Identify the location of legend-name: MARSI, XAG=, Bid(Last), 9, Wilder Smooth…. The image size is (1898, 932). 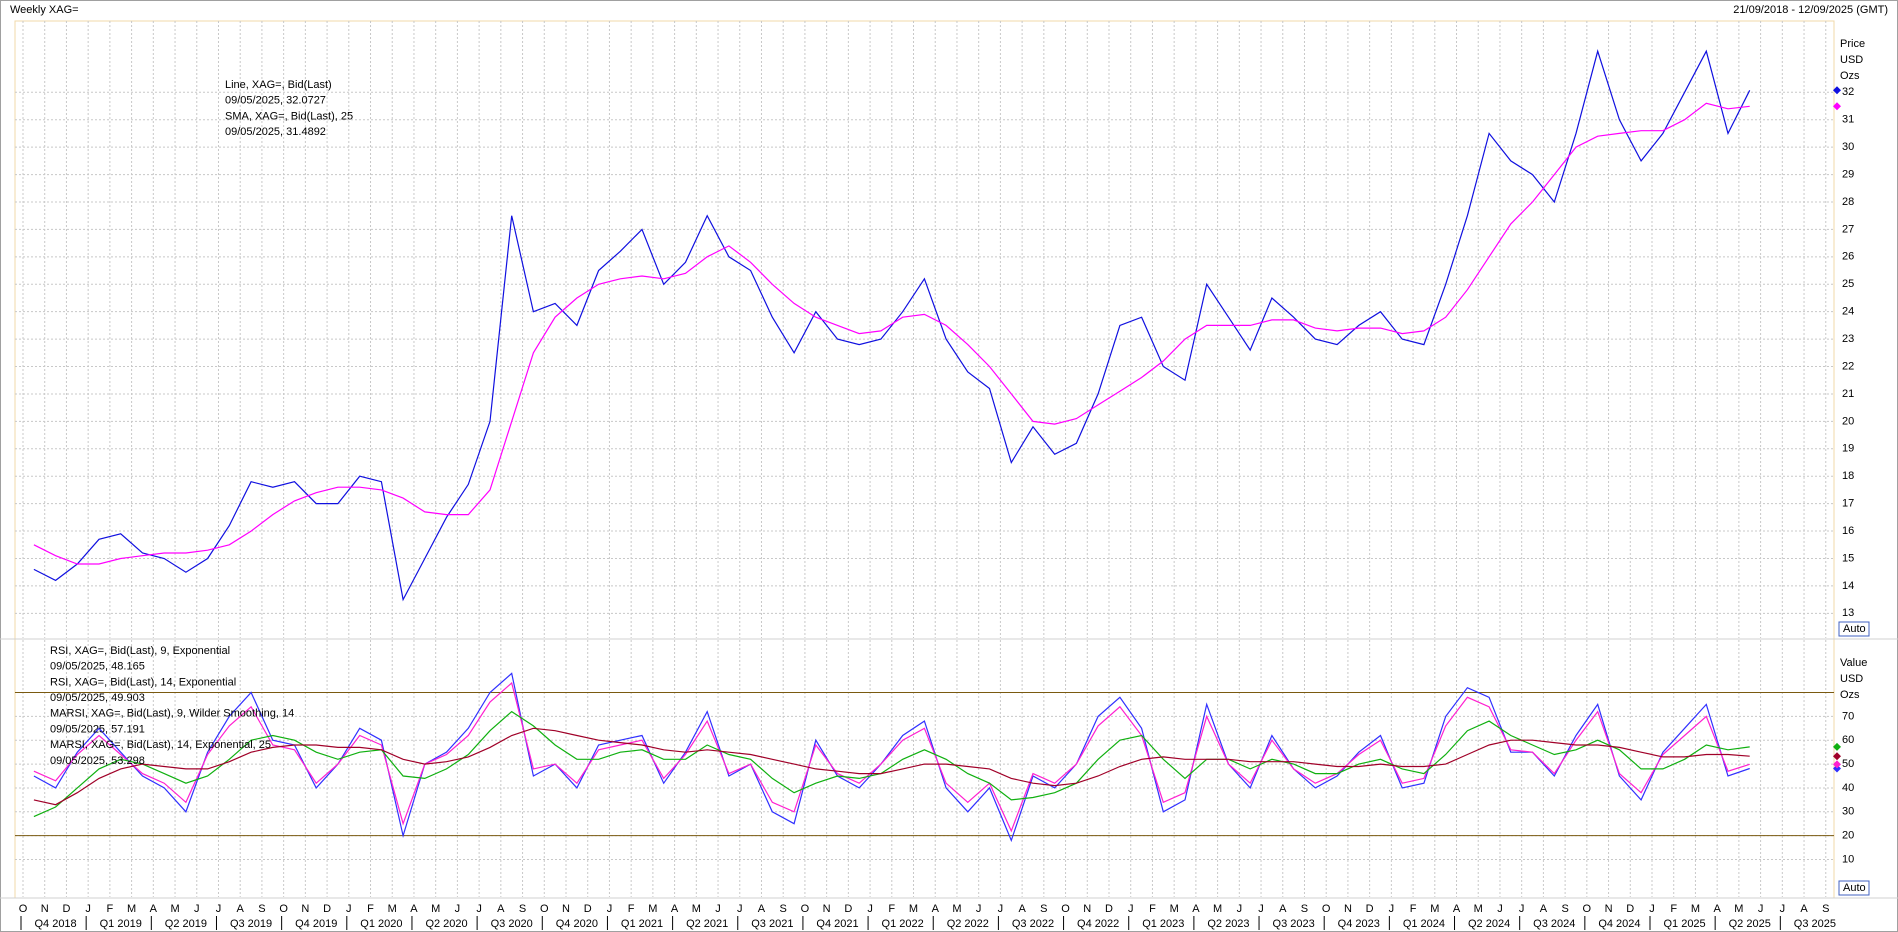
(172, 714).